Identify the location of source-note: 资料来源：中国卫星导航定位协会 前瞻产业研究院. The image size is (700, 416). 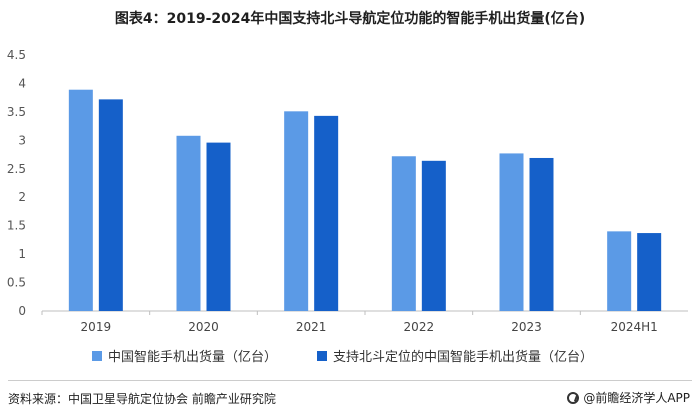
(142, 399).